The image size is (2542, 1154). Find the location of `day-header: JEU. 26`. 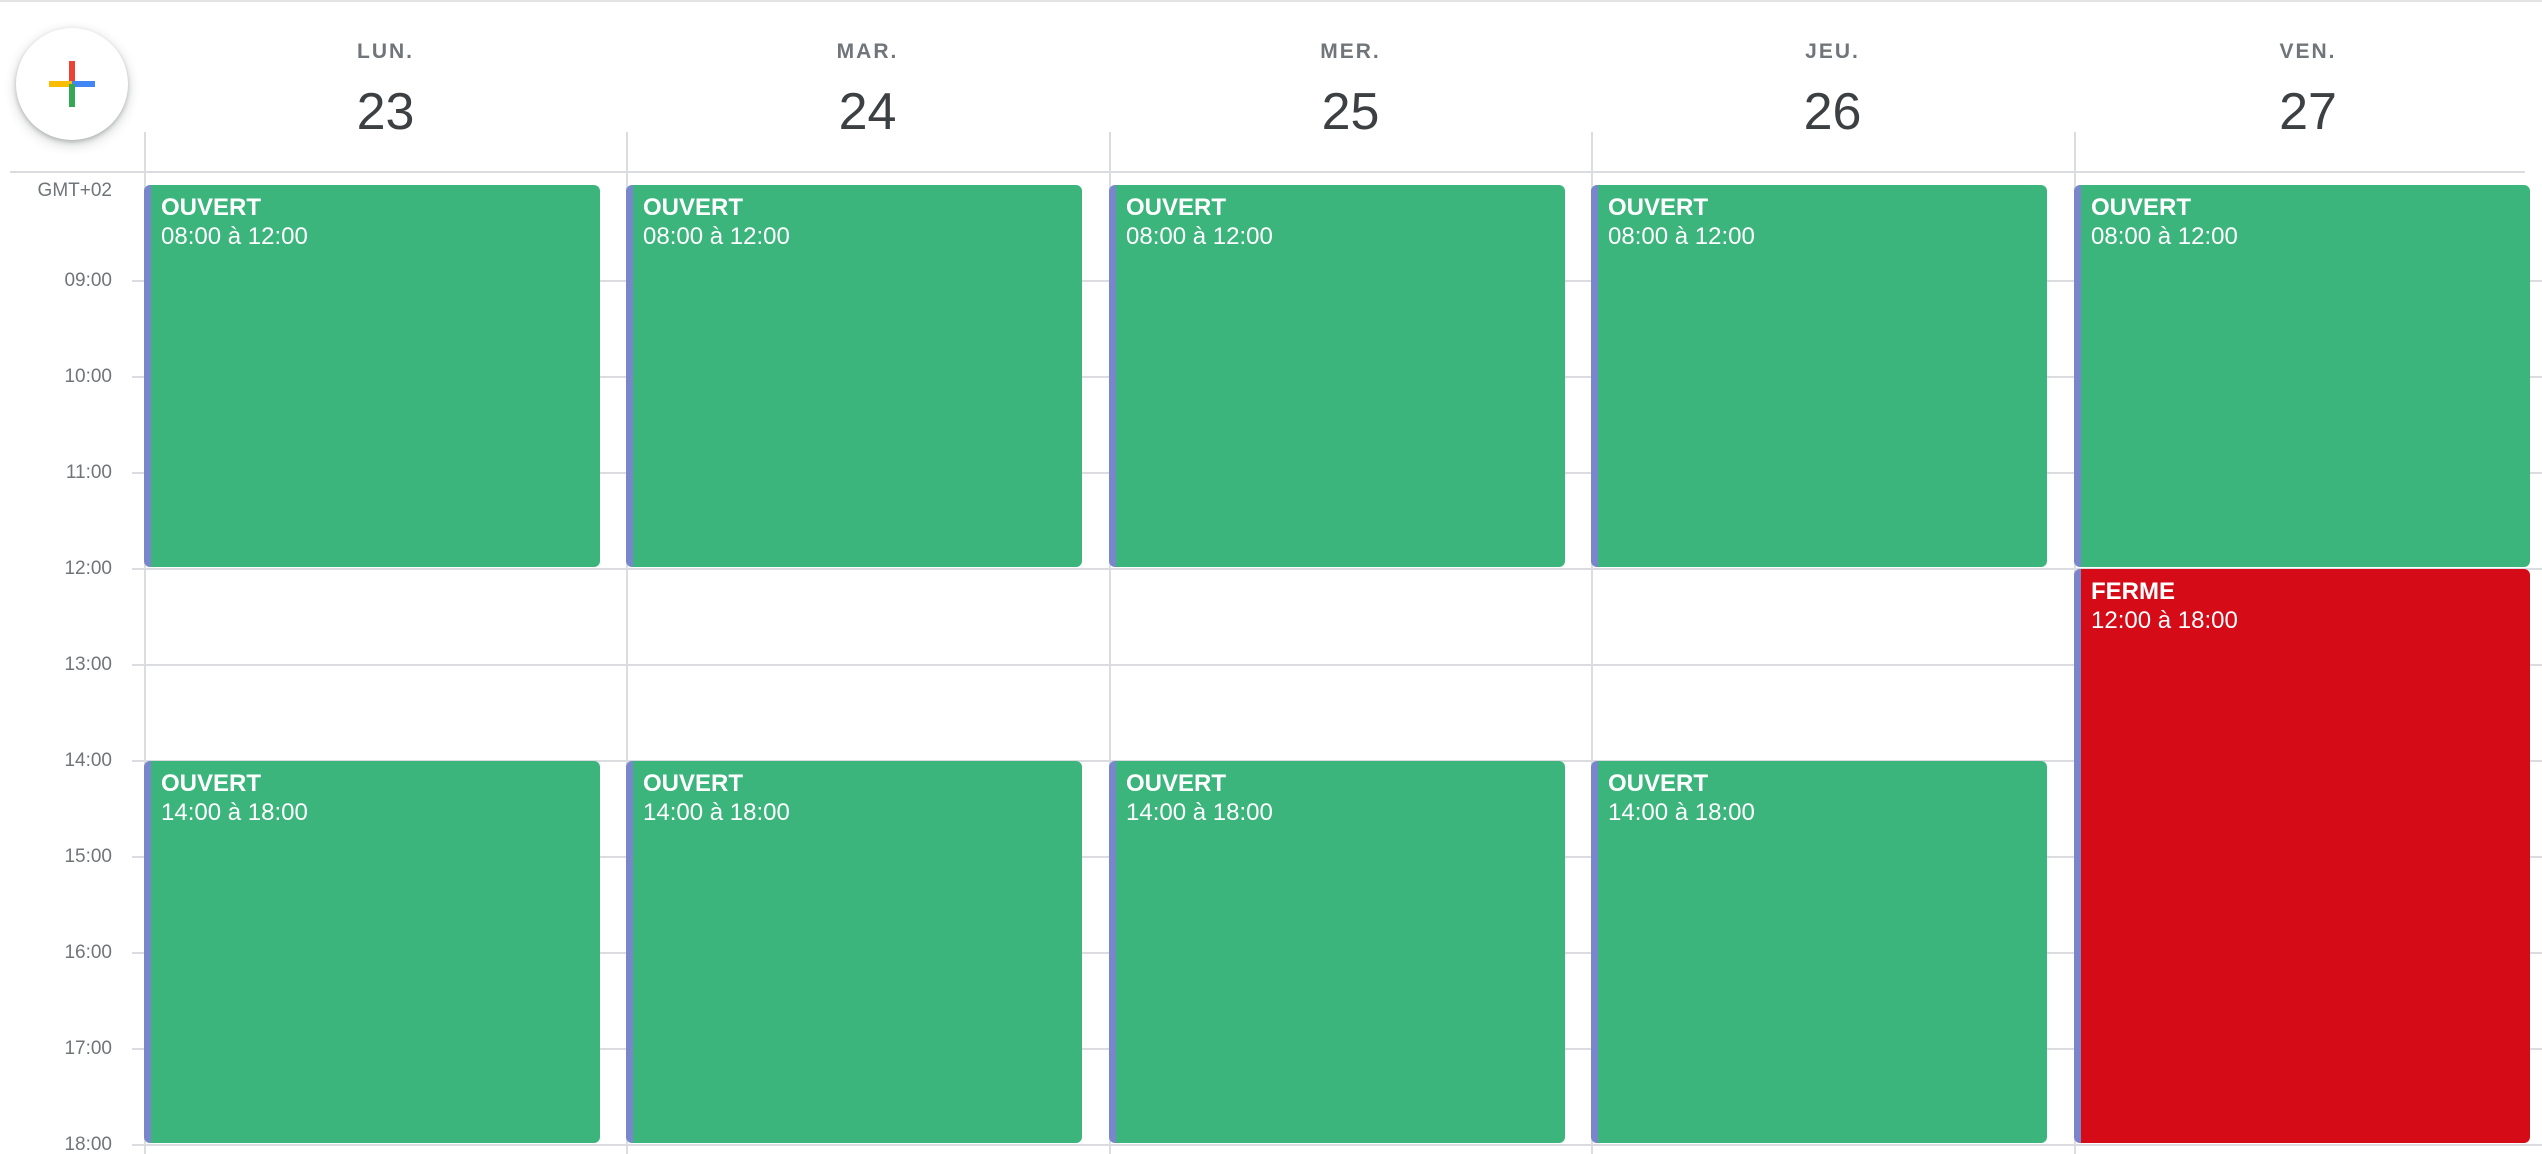

day-header: JEU. 26 is located at coordinates (1832, 87).